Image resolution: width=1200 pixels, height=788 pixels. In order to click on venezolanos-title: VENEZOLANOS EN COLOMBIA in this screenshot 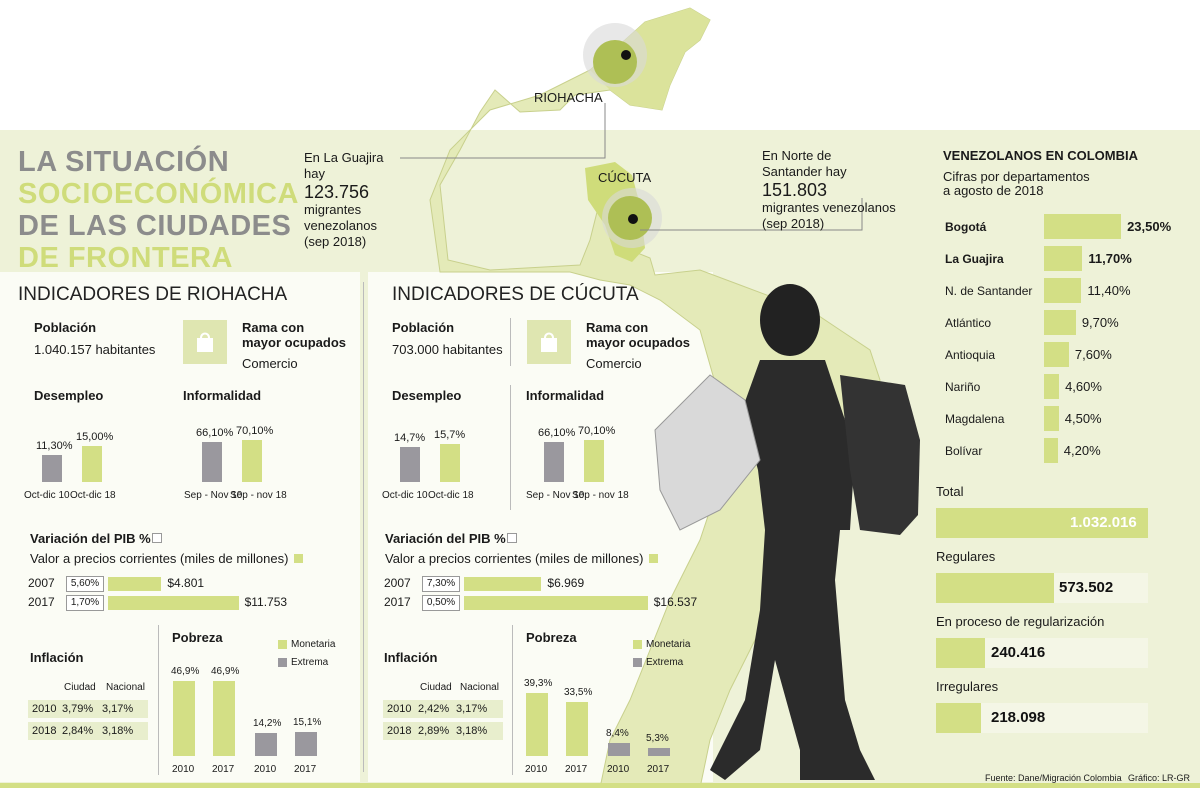, I will do `click(1041, 155)`.